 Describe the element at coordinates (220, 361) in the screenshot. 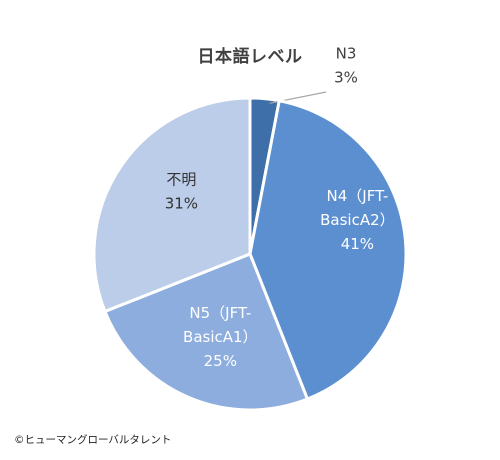

I see `slice-value-n5-jft-basica1: 25%` at that location.